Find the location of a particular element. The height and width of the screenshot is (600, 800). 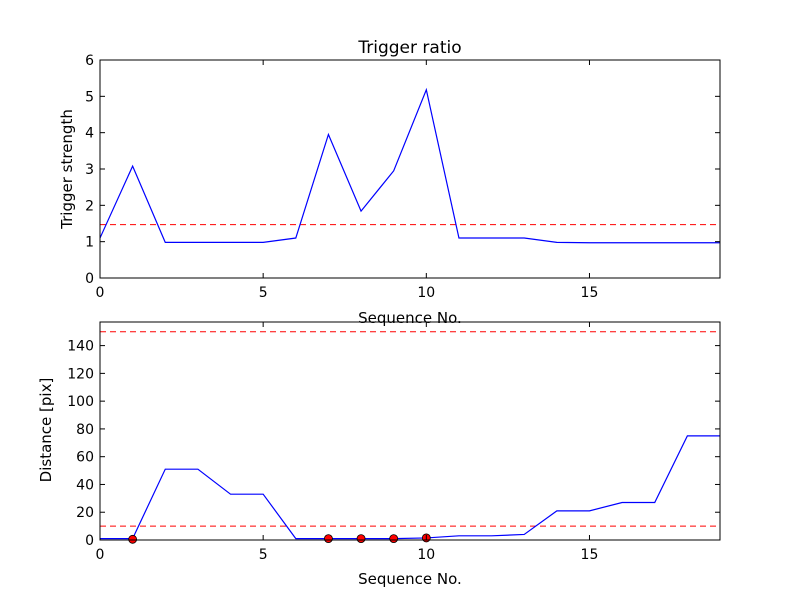

y-tick-label: 40 is located at coordinates (85, 485).